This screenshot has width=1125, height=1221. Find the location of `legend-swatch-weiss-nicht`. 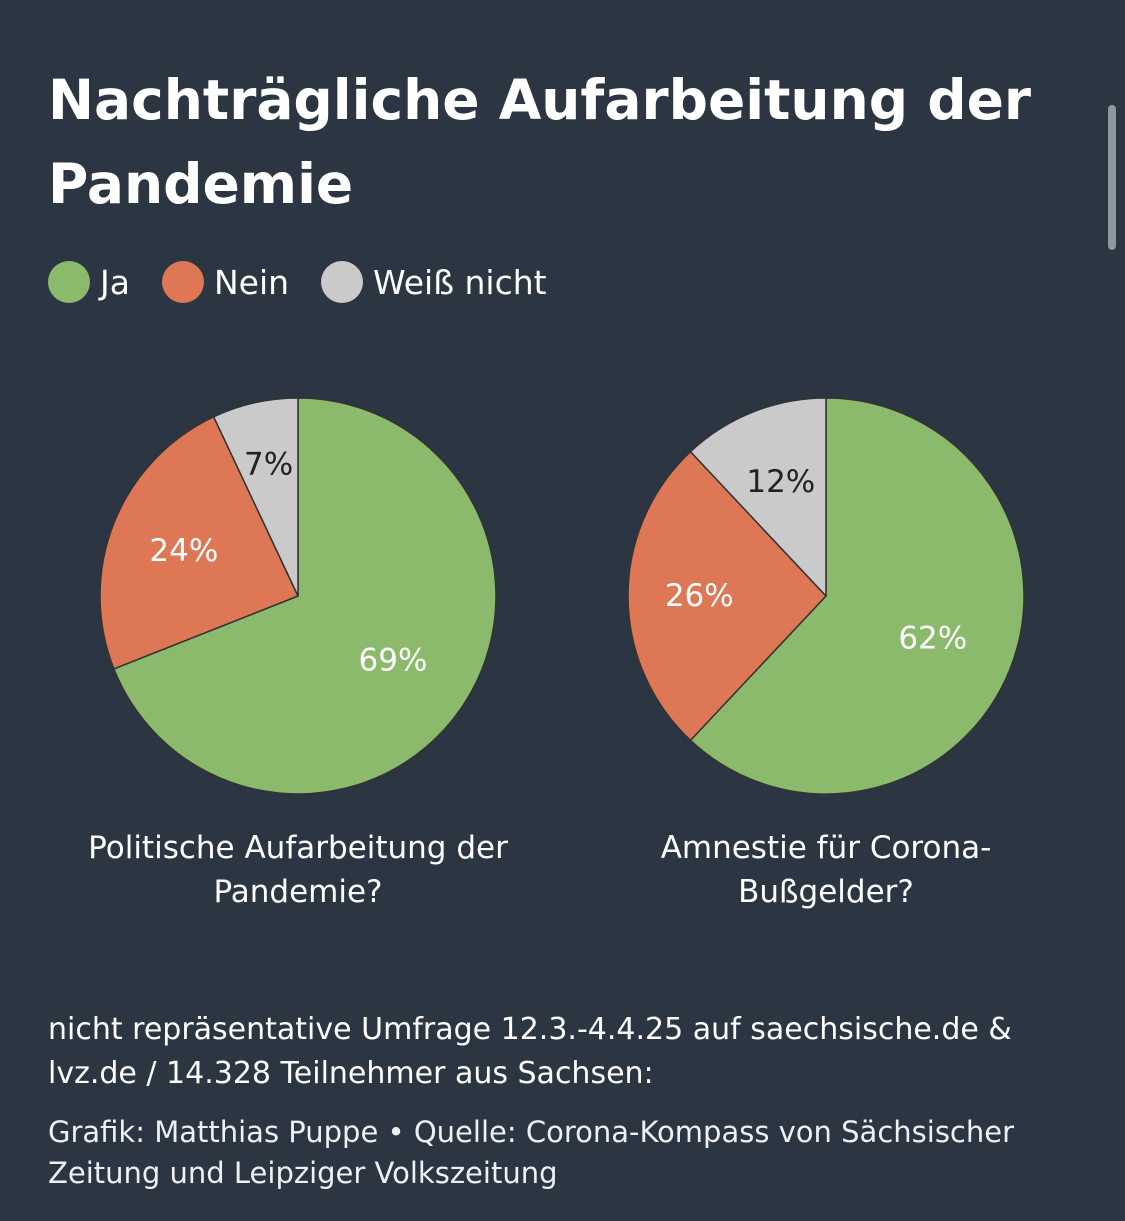

legend-swatch-weiss-nicht is located at coordinates (342, 282).